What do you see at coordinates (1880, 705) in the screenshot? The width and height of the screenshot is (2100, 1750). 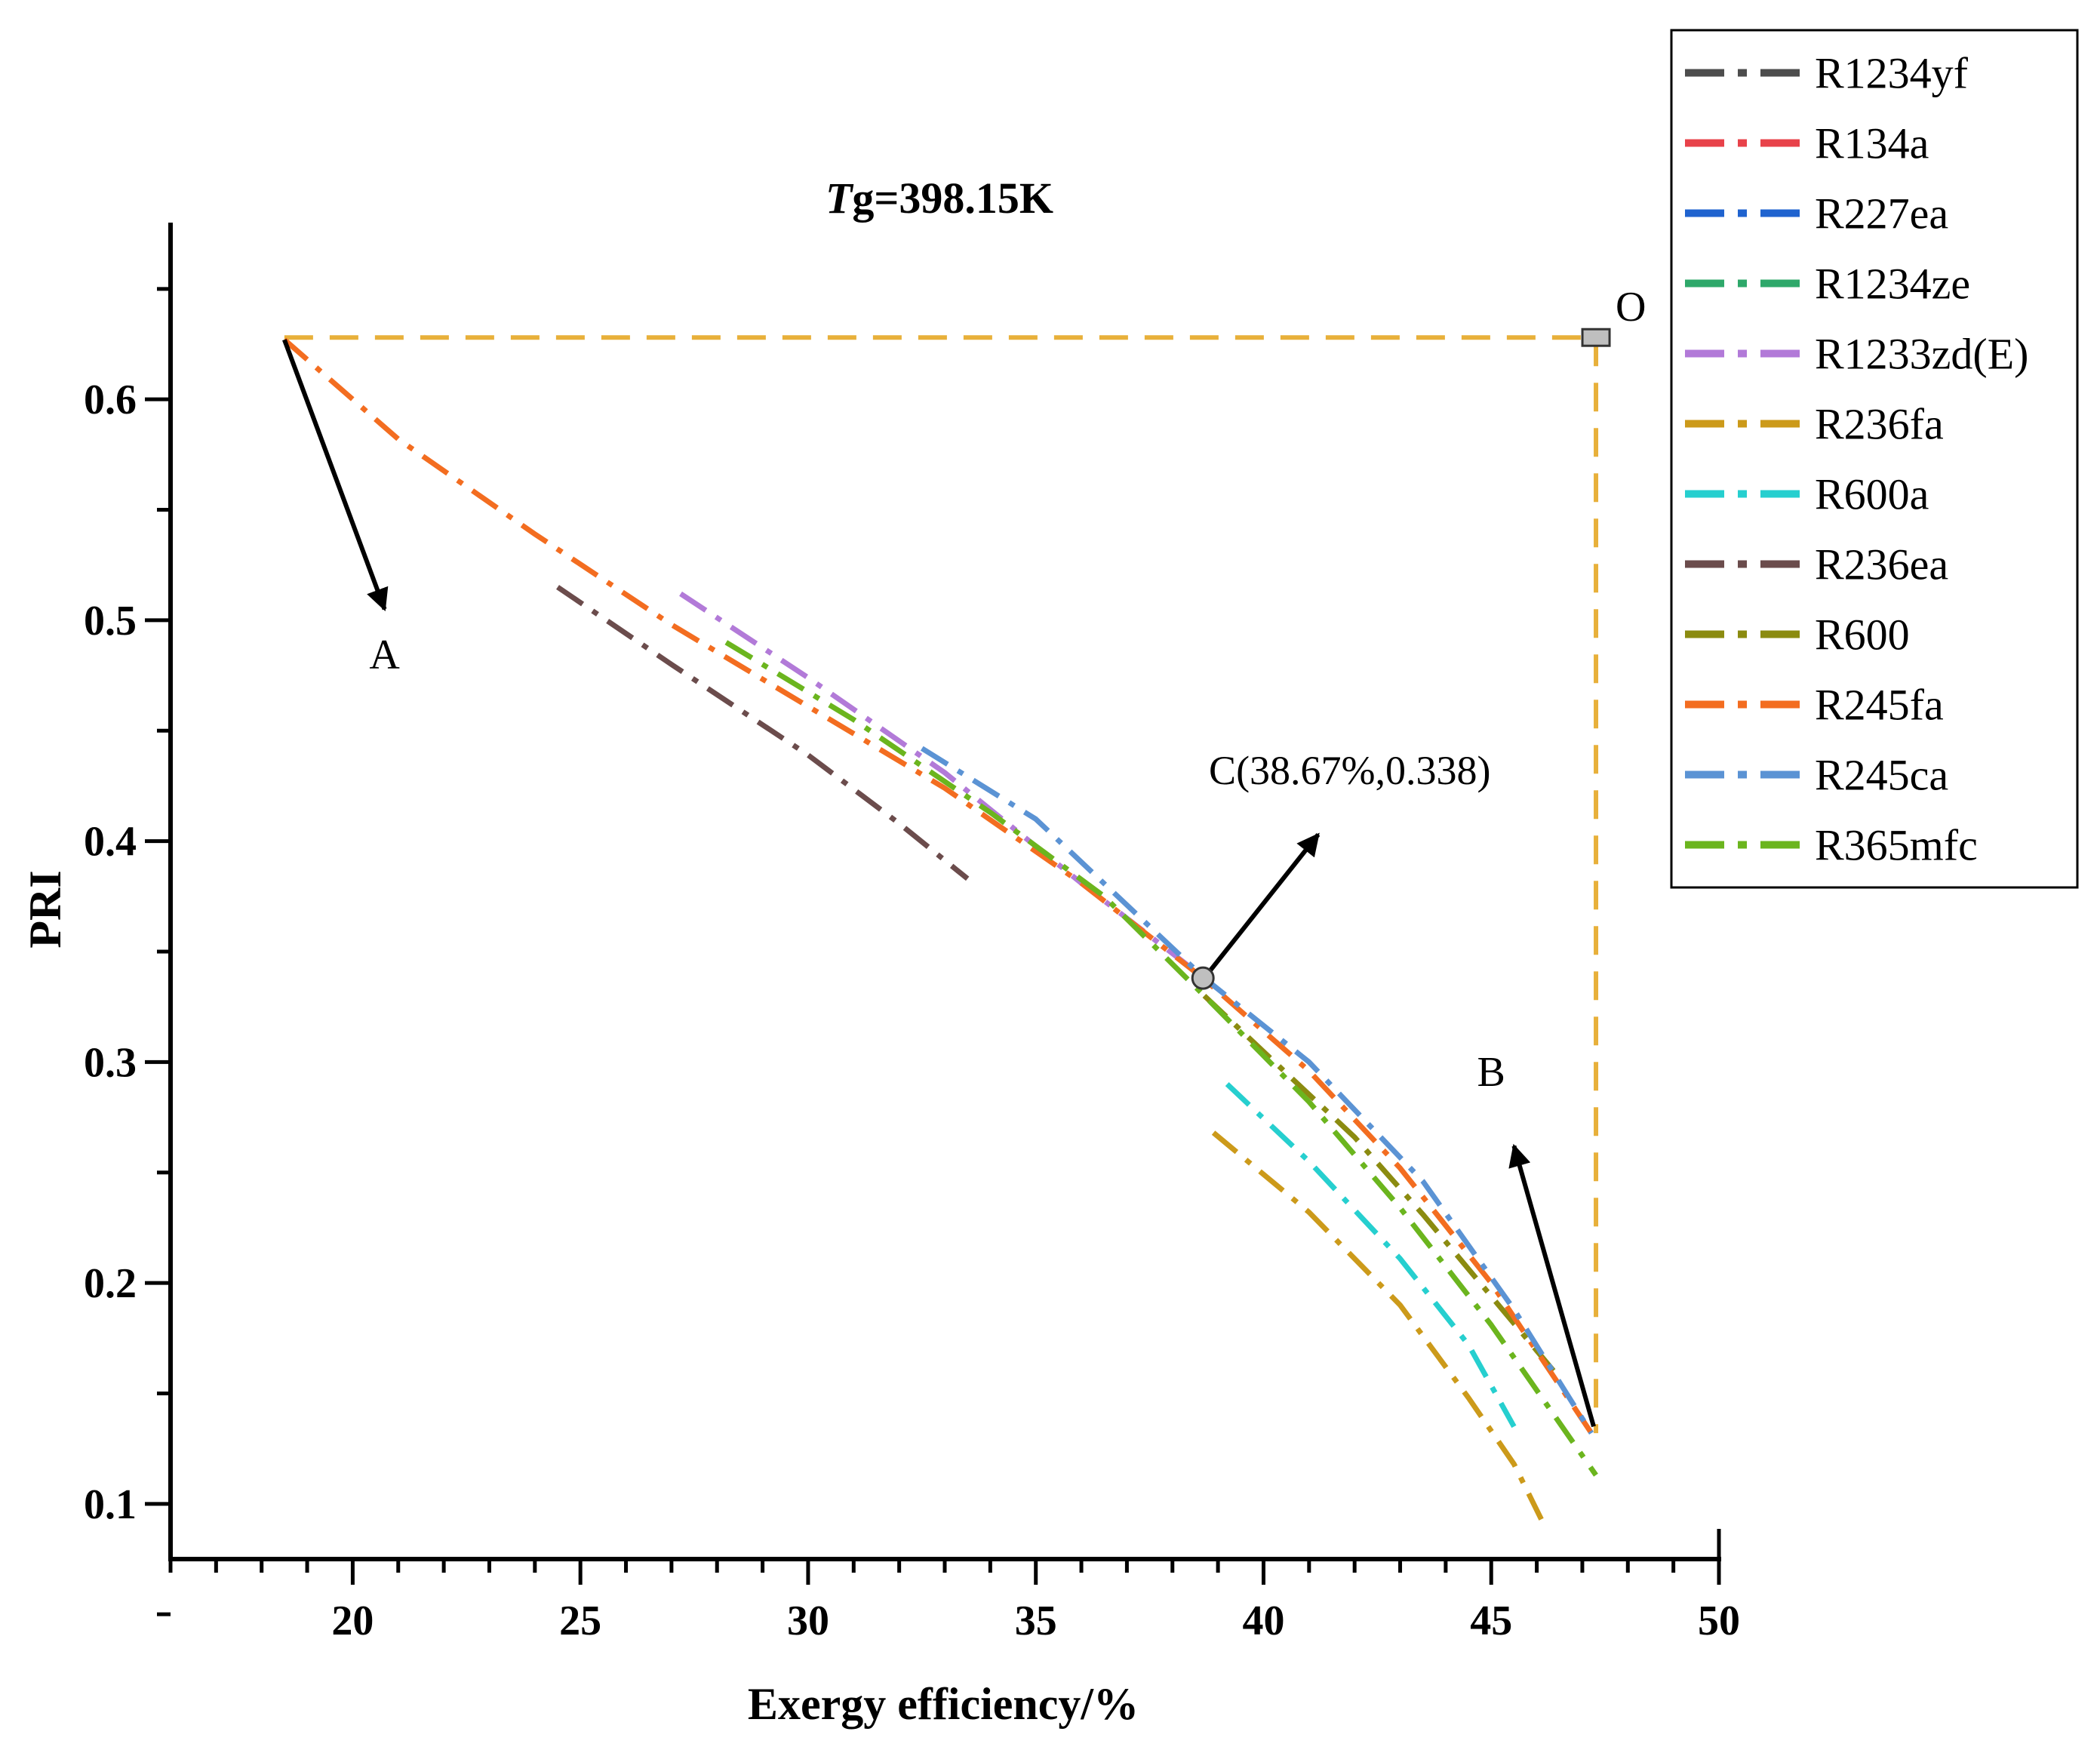 I see `legend-label: R245fa` at bounding box center [1880, 705].